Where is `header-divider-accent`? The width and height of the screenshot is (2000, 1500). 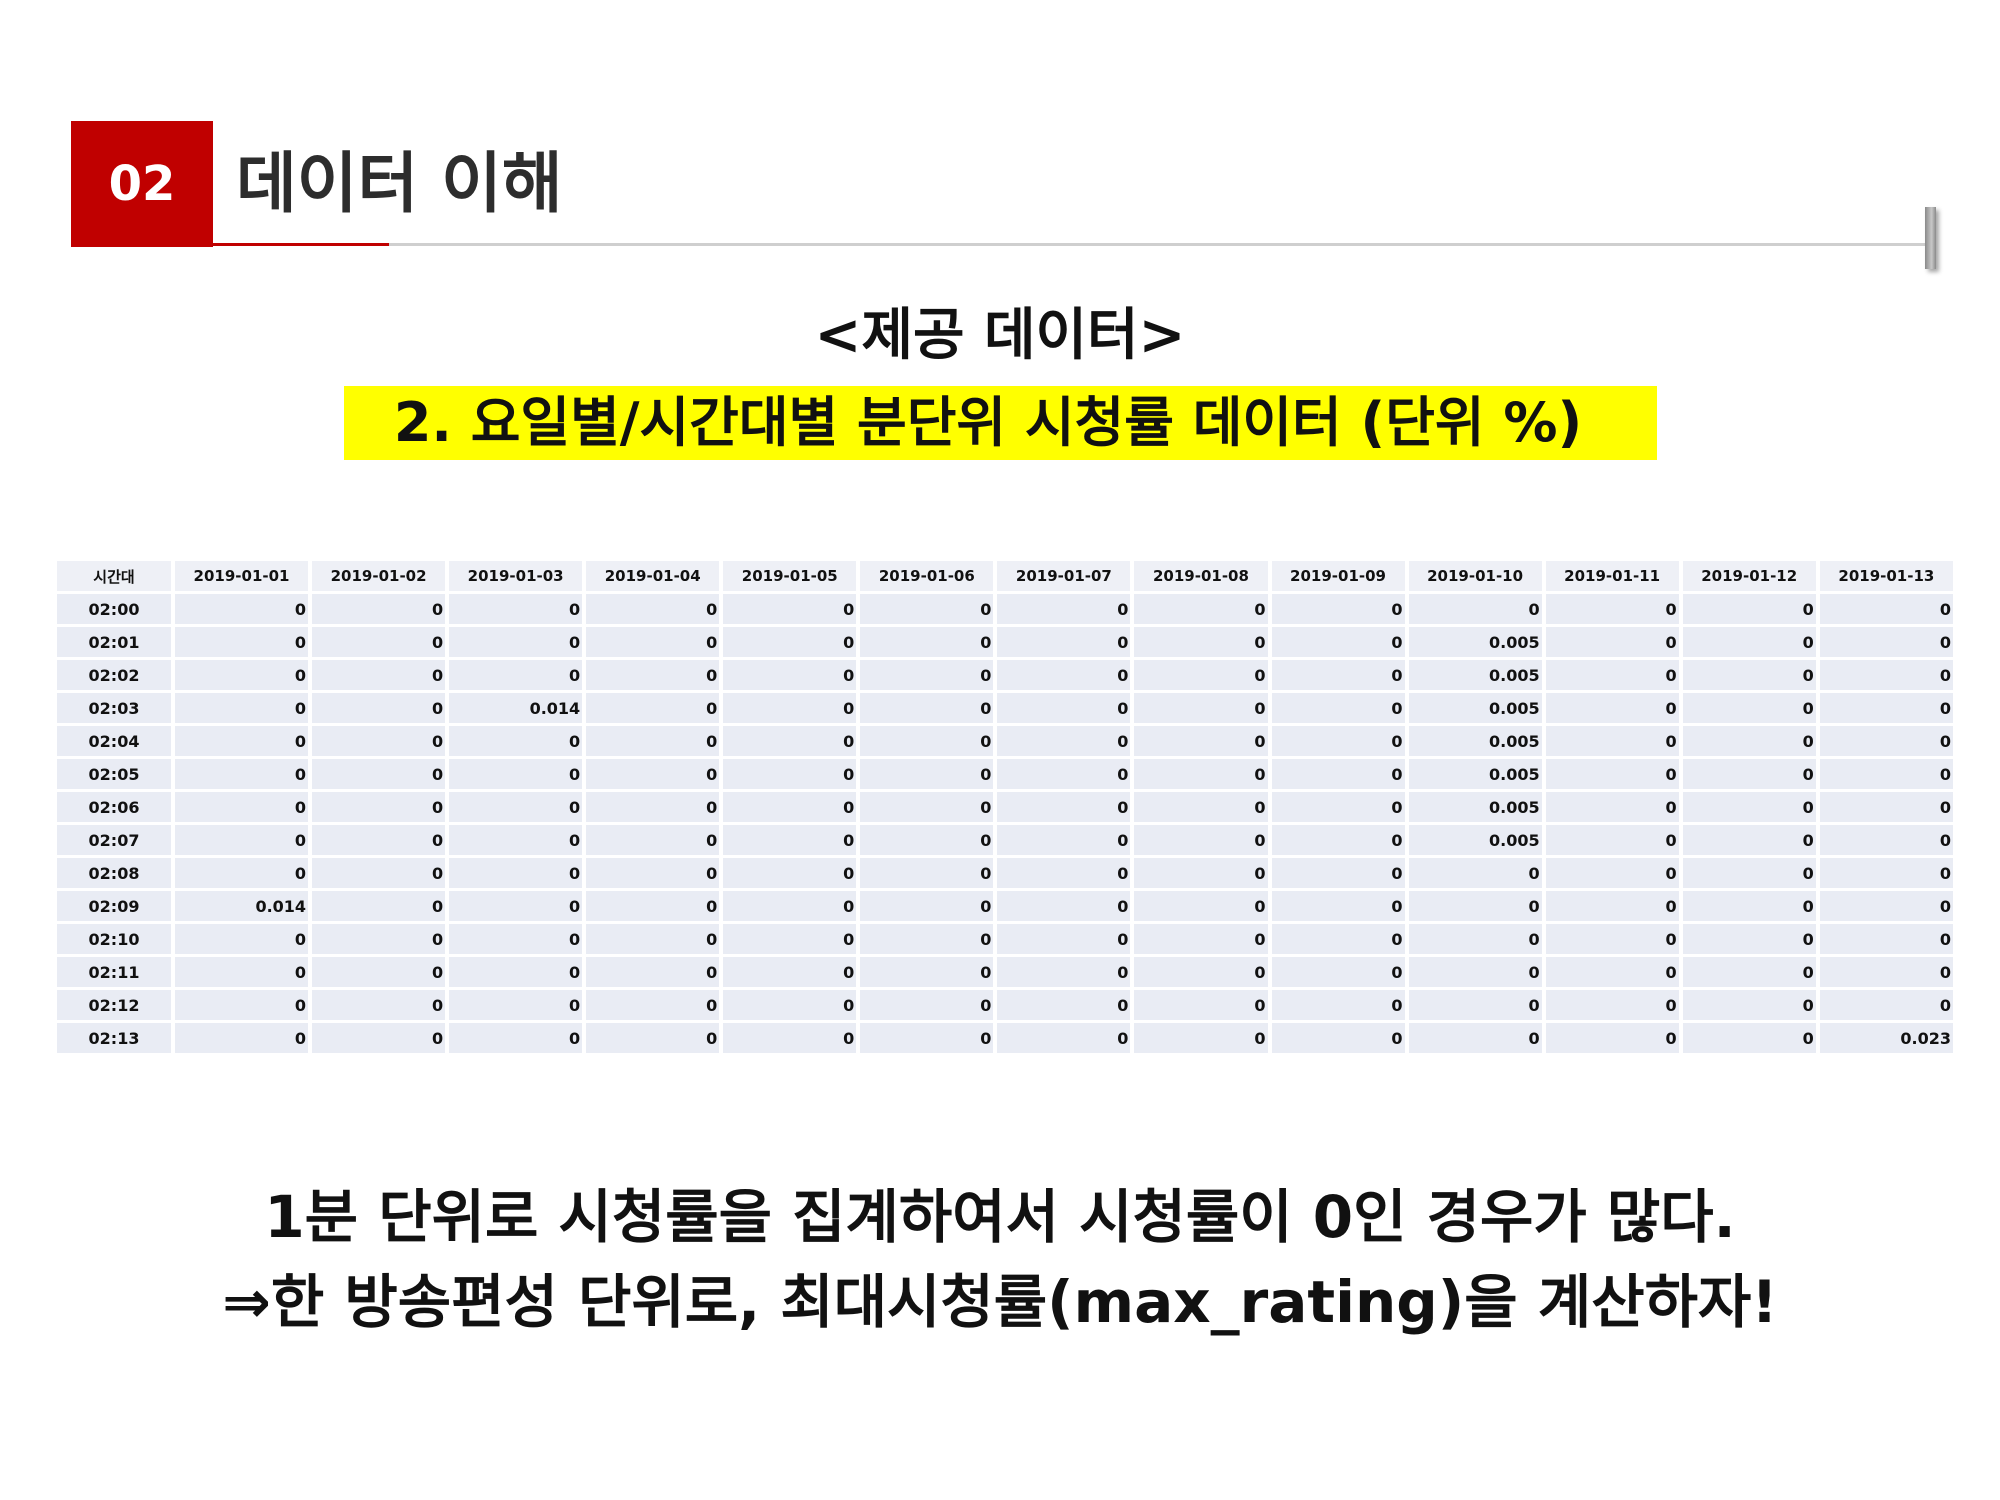
header-divider-accent is located at coordinates (301, 244).